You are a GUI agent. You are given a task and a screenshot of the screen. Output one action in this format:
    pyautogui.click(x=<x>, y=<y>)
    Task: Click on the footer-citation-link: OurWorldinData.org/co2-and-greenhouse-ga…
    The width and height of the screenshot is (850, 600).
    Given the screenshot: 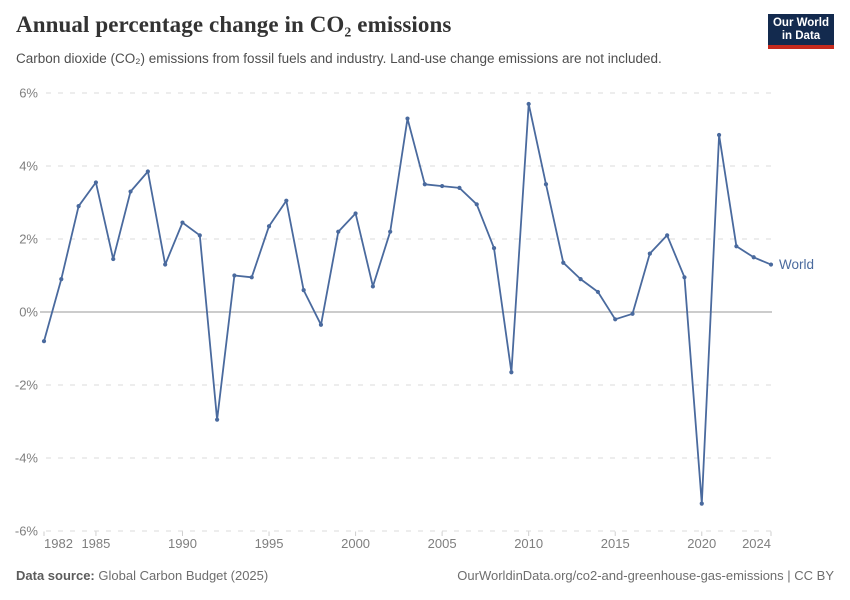 What is the action you would take?
    pyautogui.click(x=645, y=575)
    